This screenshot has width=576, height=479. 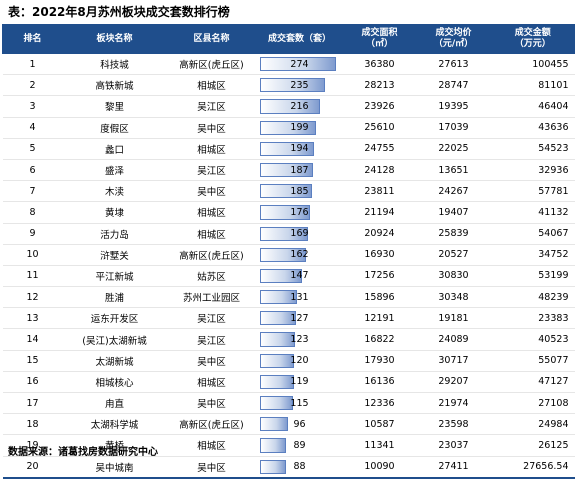 I want to click on sets-cell: 176, so click(x=299, y=212).